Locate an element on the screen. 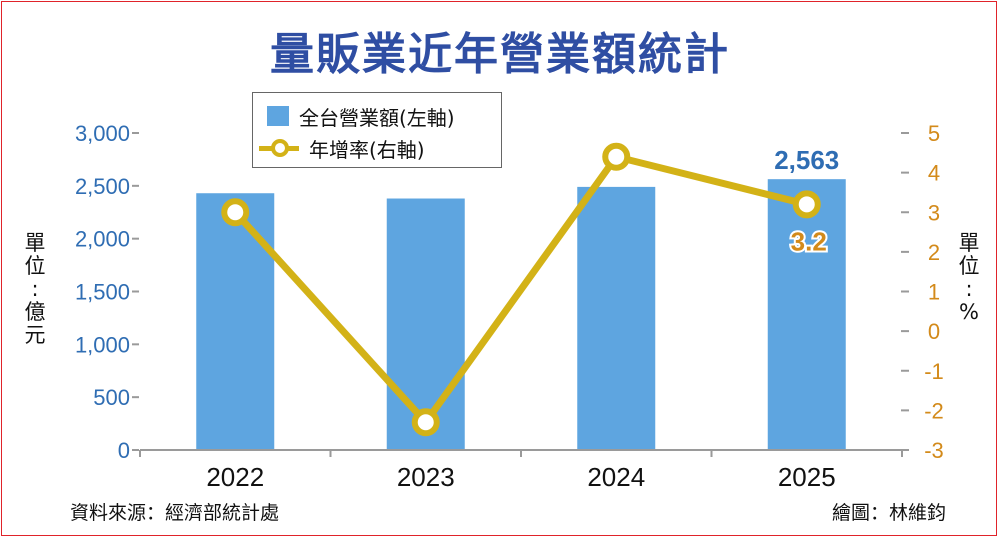 This screenshot has width=1000, height=539. right-unit-text: 單位:% is located at coordinates (969, 277).